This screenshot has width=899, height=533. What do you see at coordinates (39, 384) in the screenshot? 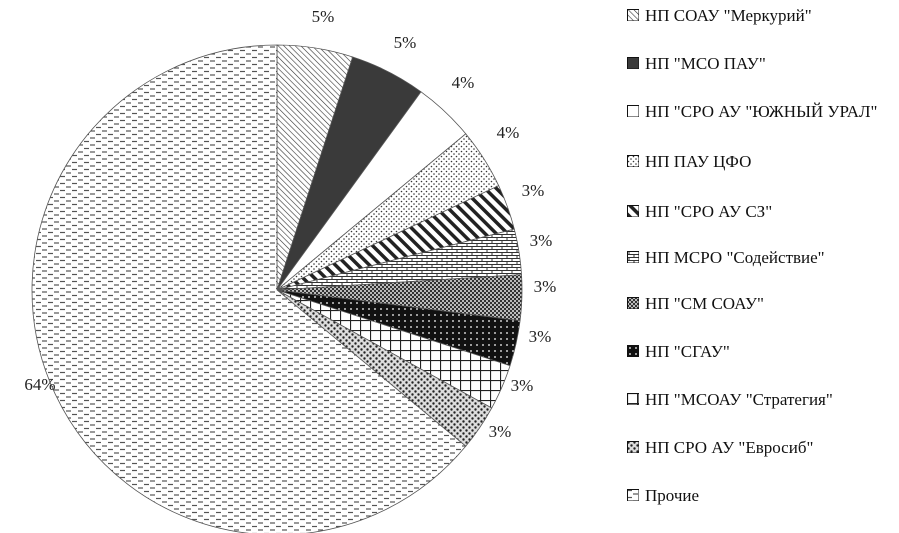
I see `slice-percent-label: 64%` at bounding box center [39, 384].